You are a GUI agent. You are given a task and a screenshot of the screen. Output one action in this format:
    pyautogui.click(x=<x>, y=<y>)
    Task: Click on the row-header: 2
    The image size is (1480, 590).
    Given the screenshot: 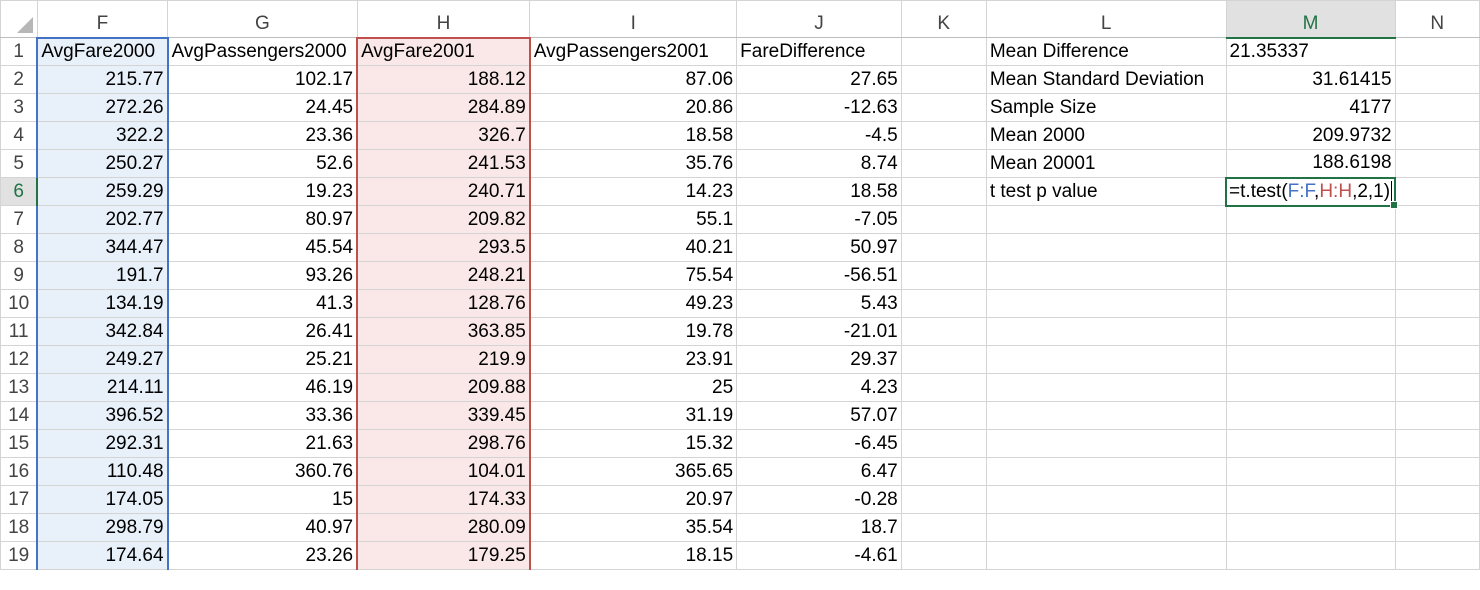 What is the action you would take?
    pyautogui.click(x=19, y=79)
    